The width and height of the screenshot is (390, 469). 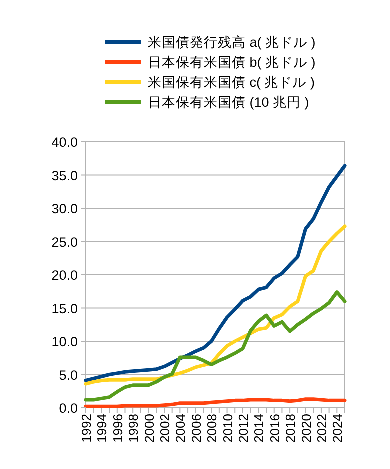 What do you see at coordinates (65, 308) in the screenshot?
I see `y-tick-label: 15.0` at bounding box center [65, 308].